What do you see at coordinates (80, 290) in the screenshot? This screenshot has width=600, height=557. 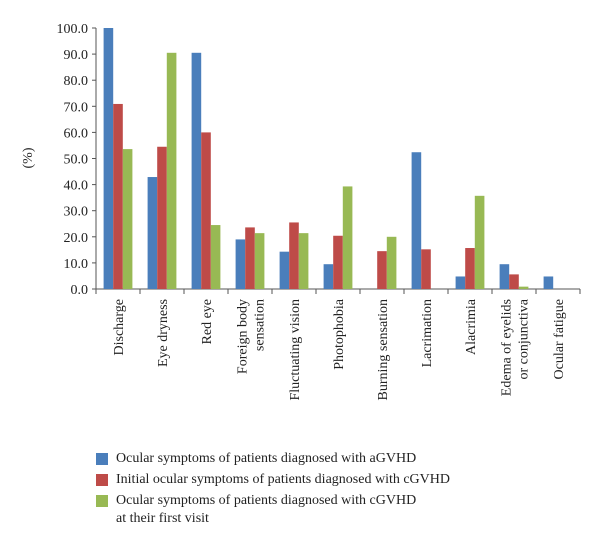 I see `y-tick-label: 0.0` at bounding box center [80, 290].